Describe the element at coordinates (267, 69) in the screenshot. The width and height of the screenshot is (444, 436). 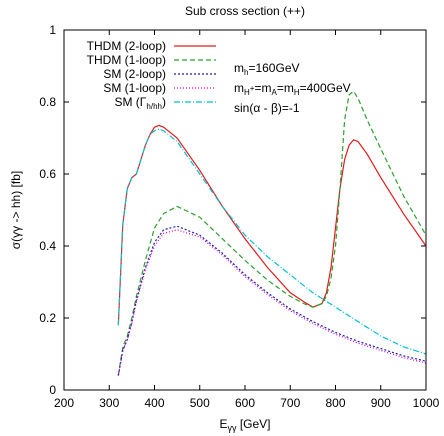
I see `annotation-1: mh=160GeV` at that location.